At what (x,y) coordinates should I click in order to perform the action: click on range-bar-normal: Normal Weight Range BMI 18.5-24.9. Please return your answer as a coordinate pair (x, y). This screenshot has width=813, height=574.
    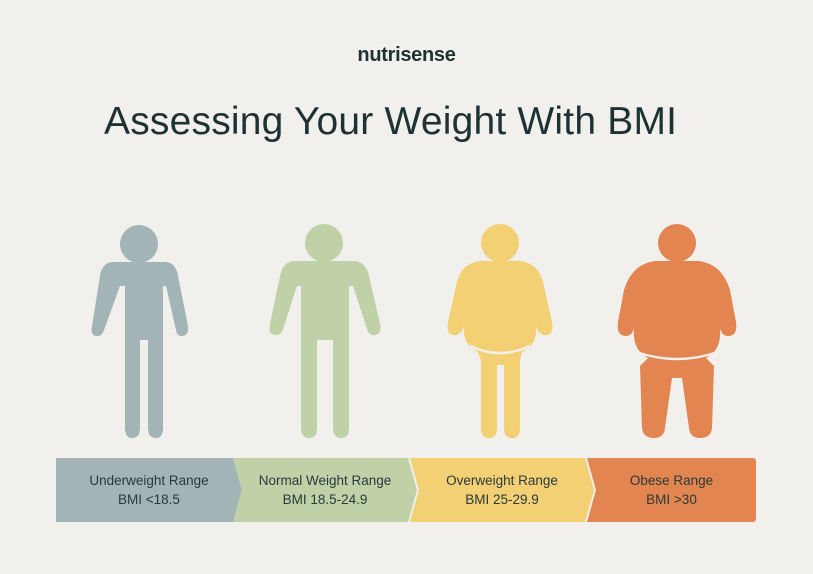
    Looking at the image, I should click on (325, 490).